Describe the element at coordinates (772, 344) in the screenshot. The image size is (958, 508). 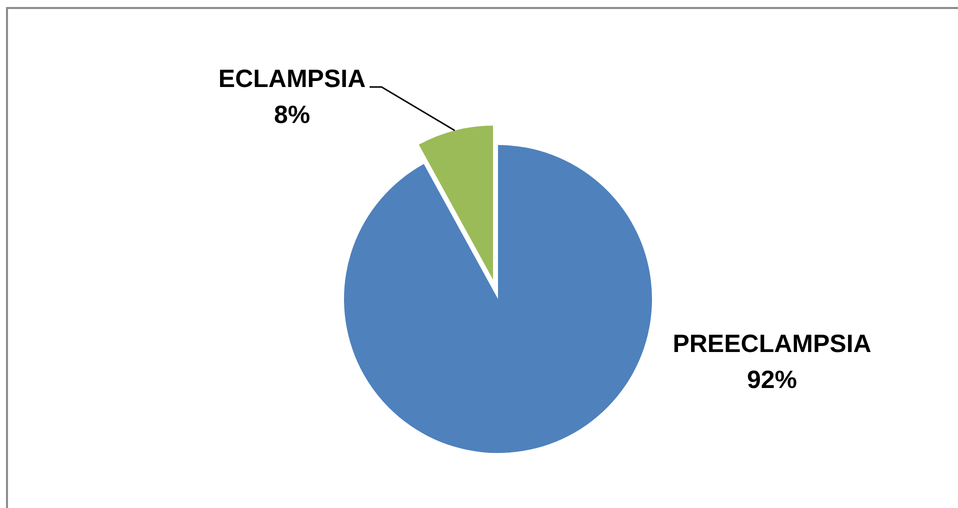
I see `slice-label: PREECLAMPSIA` at that location.